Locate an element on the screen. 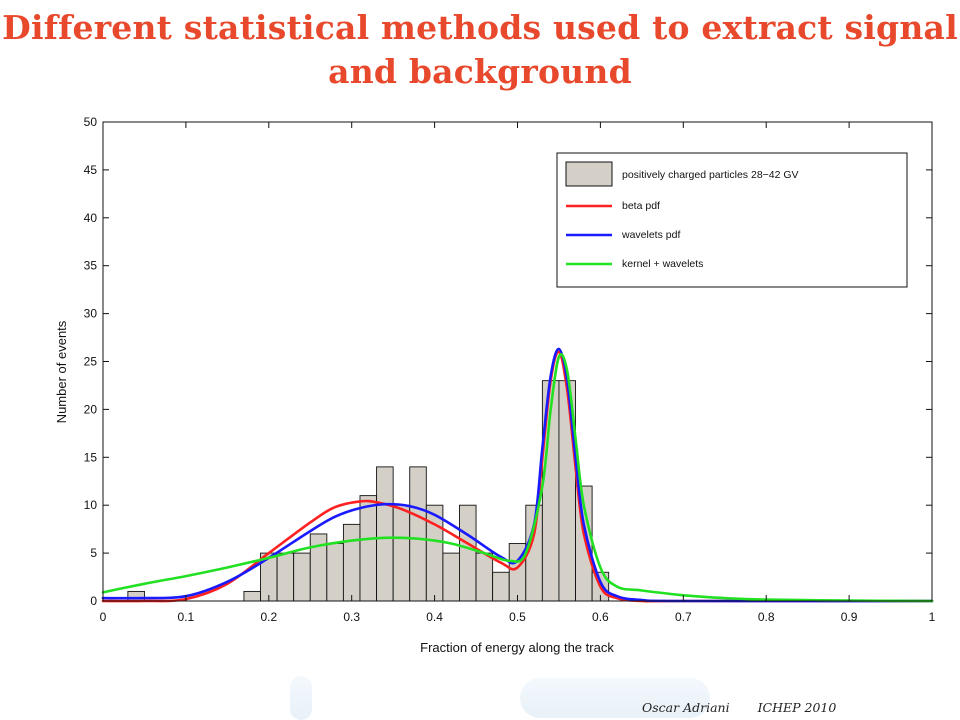 Image resolution: width=960 pixels, height=720 pixels. legend-swatch-histogram is located at coordinates (589, 174).